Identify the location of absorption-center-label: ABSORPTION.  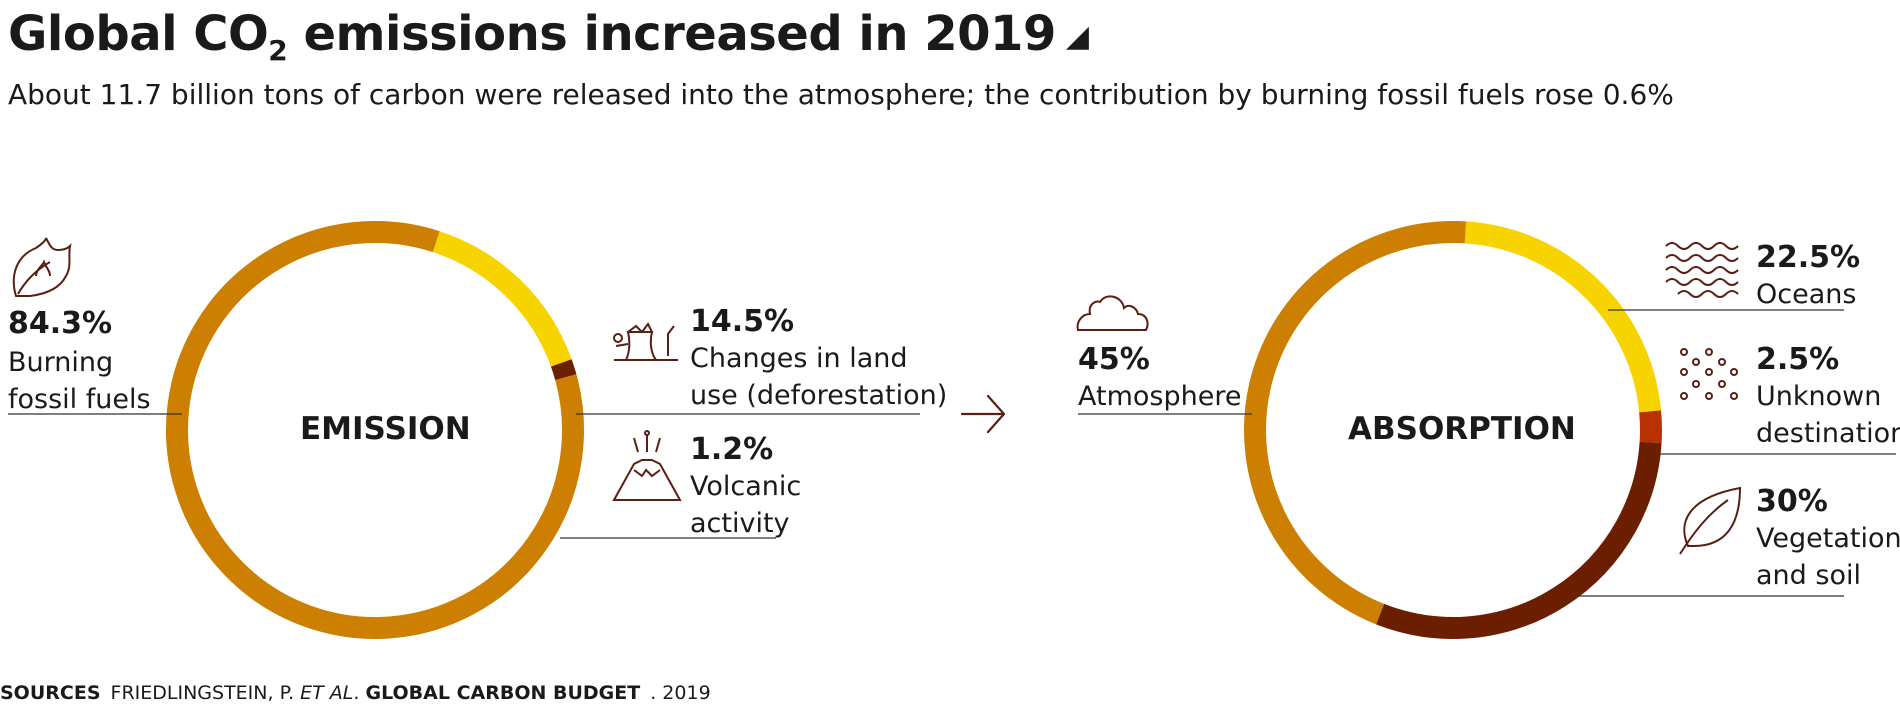
(1462, 429).